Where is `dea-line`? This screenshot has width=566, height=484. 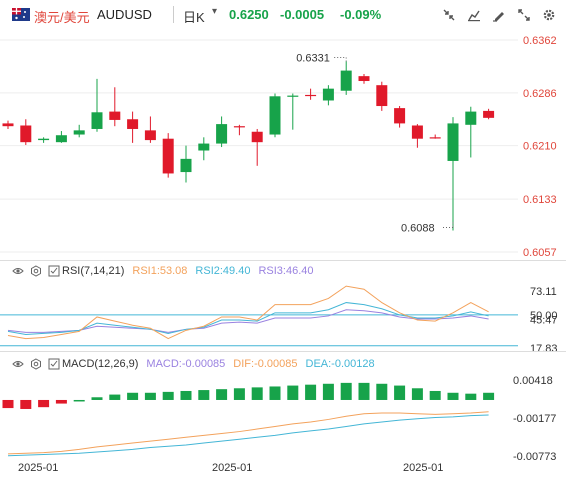
dea-line is located at coordinates (248, 435).